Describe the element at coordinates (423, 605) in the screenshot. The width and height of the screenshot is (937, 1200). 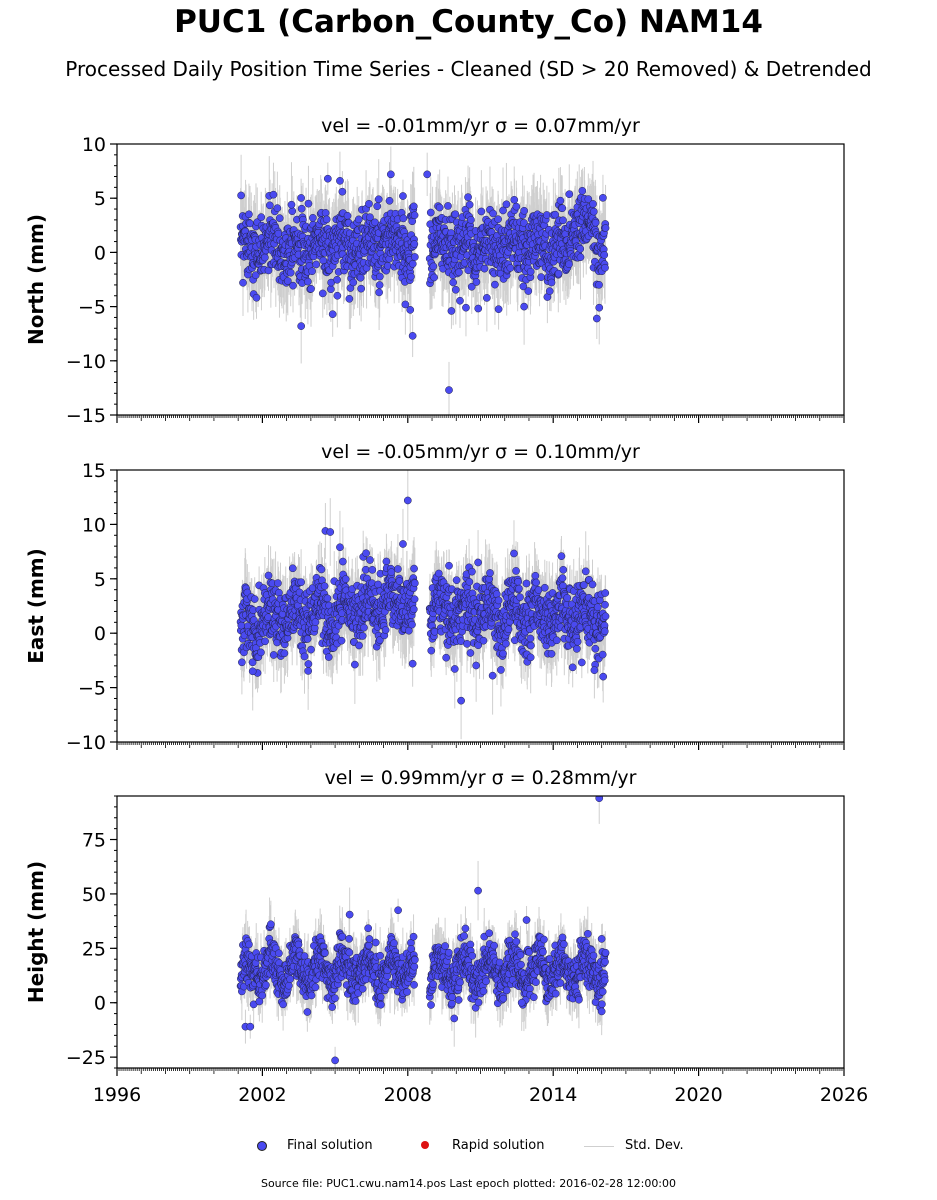
I see `series-east` at that location.